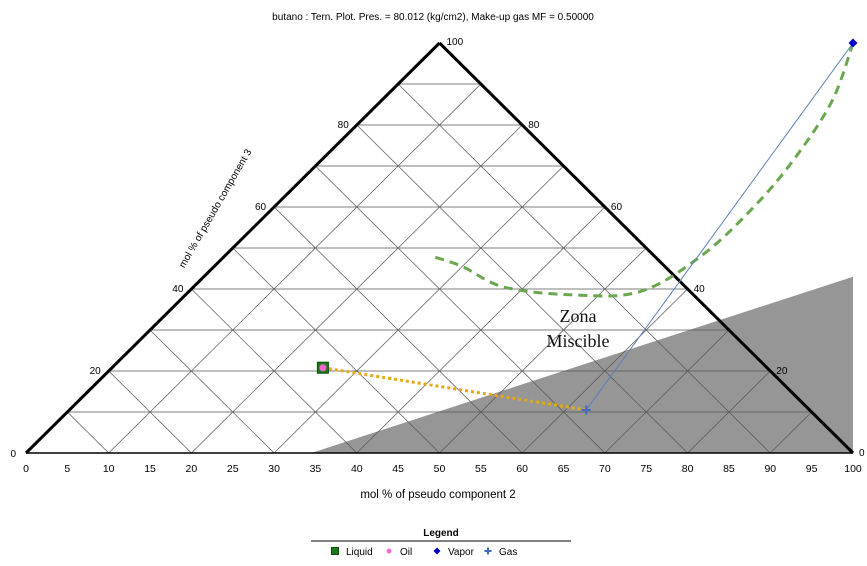 Image resolution: width=867 pixels, height=566 pixels. I want to click on bottom-tick-label: 35, so click(316, 469).